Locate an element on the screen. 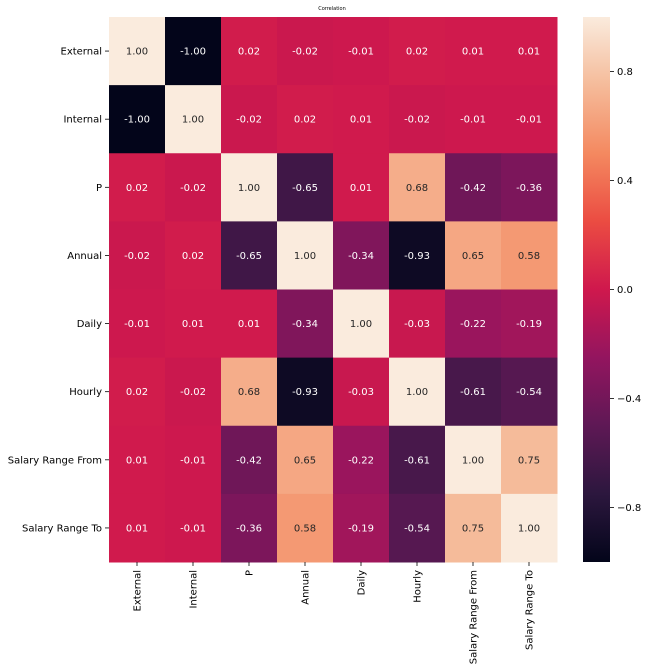 The height and width of the screenshot is (670, 649). row-tick-label: Internal is located at coordinates (82, 120).